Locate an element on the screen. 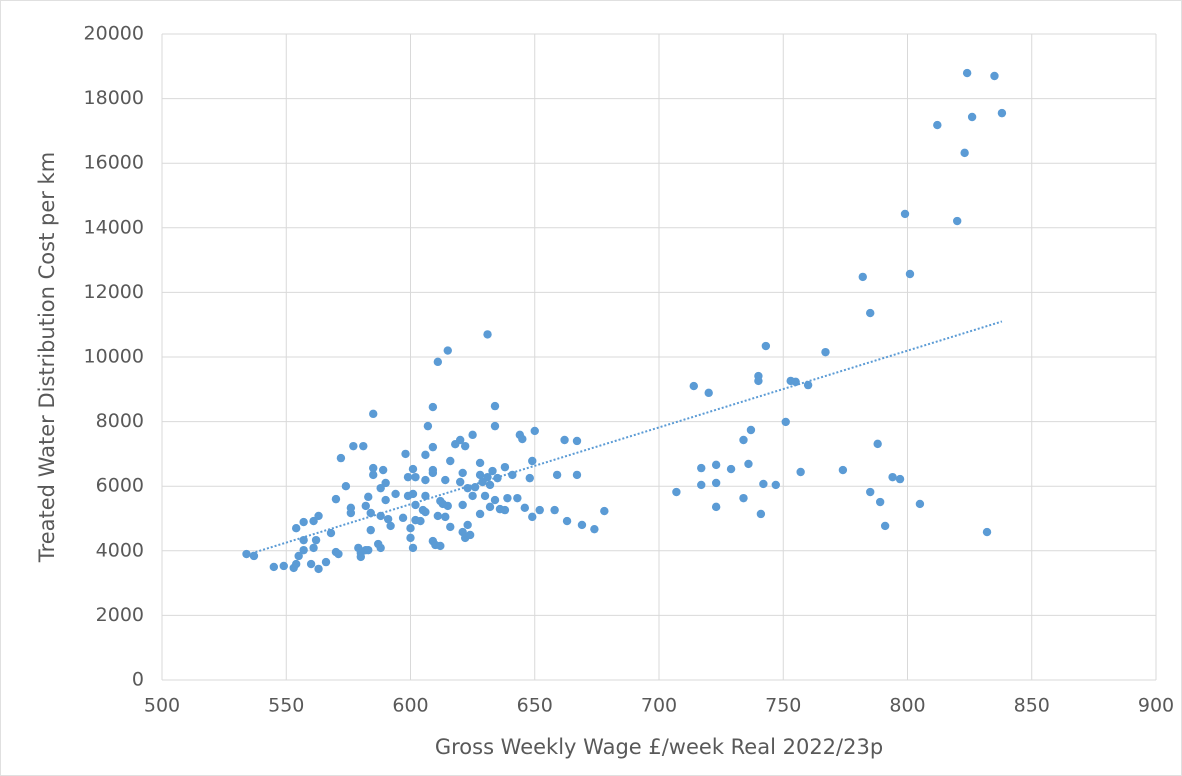 The width and height of the screenshot is (1182, 776). y-tick-label: 0 is located at coordinates (138, 680).